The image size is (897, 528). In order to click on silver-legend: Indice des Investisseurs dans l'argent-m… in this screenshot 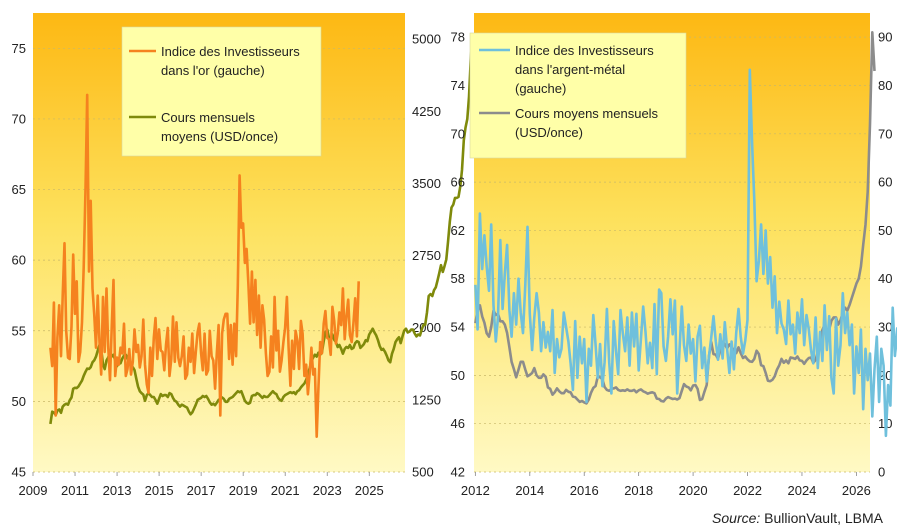, I will do `click(578, 95)`.